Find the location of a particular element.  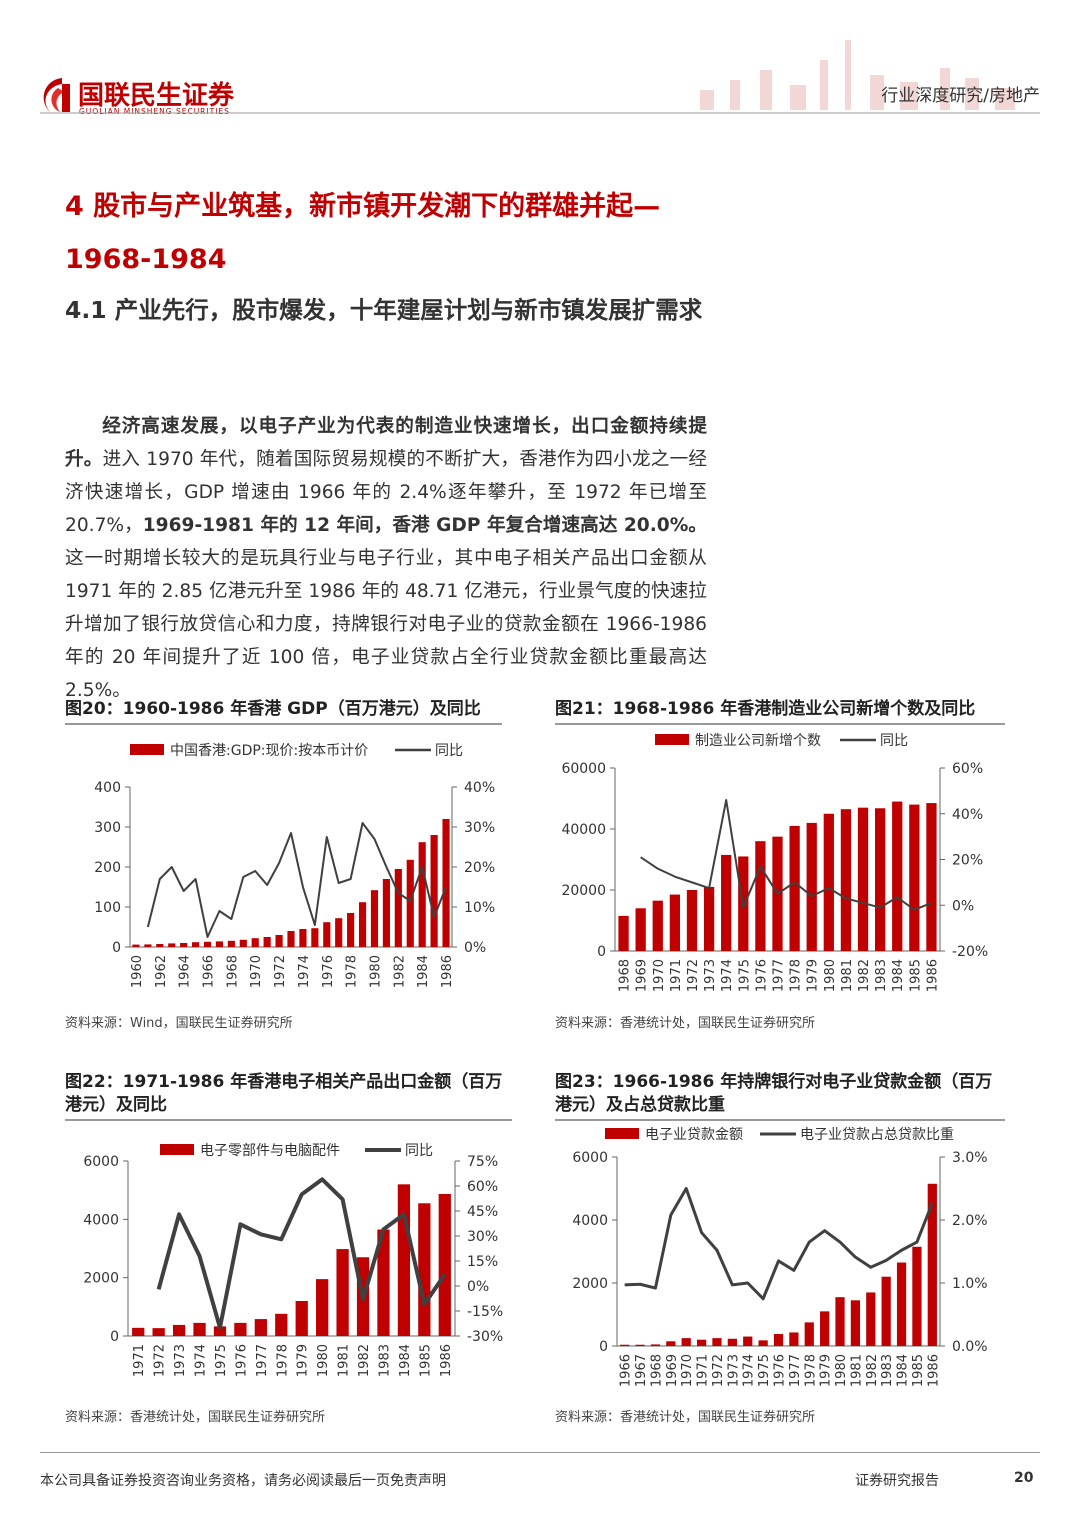

y2-tick-label: 45% is located at coordinates (482, 1212).